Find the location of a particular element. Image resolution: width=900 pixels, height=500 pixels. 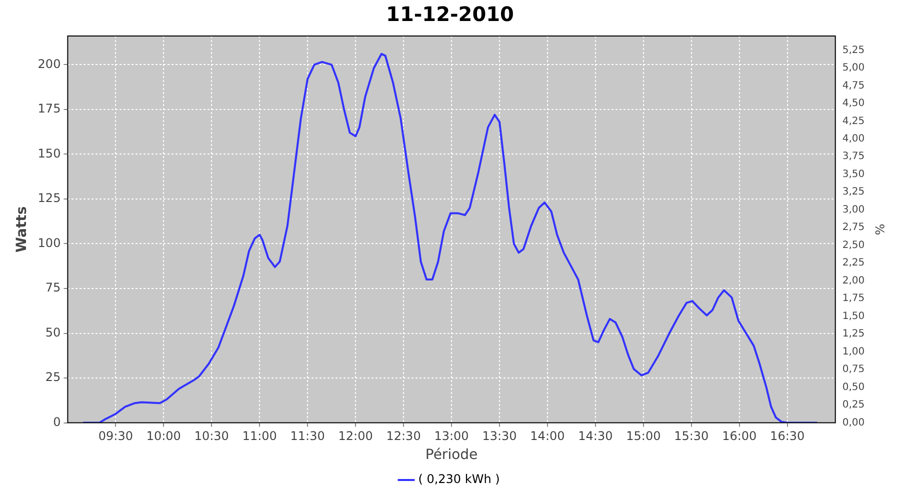

y2-tick-label: 0,50 is located at coordinates (853, 387).